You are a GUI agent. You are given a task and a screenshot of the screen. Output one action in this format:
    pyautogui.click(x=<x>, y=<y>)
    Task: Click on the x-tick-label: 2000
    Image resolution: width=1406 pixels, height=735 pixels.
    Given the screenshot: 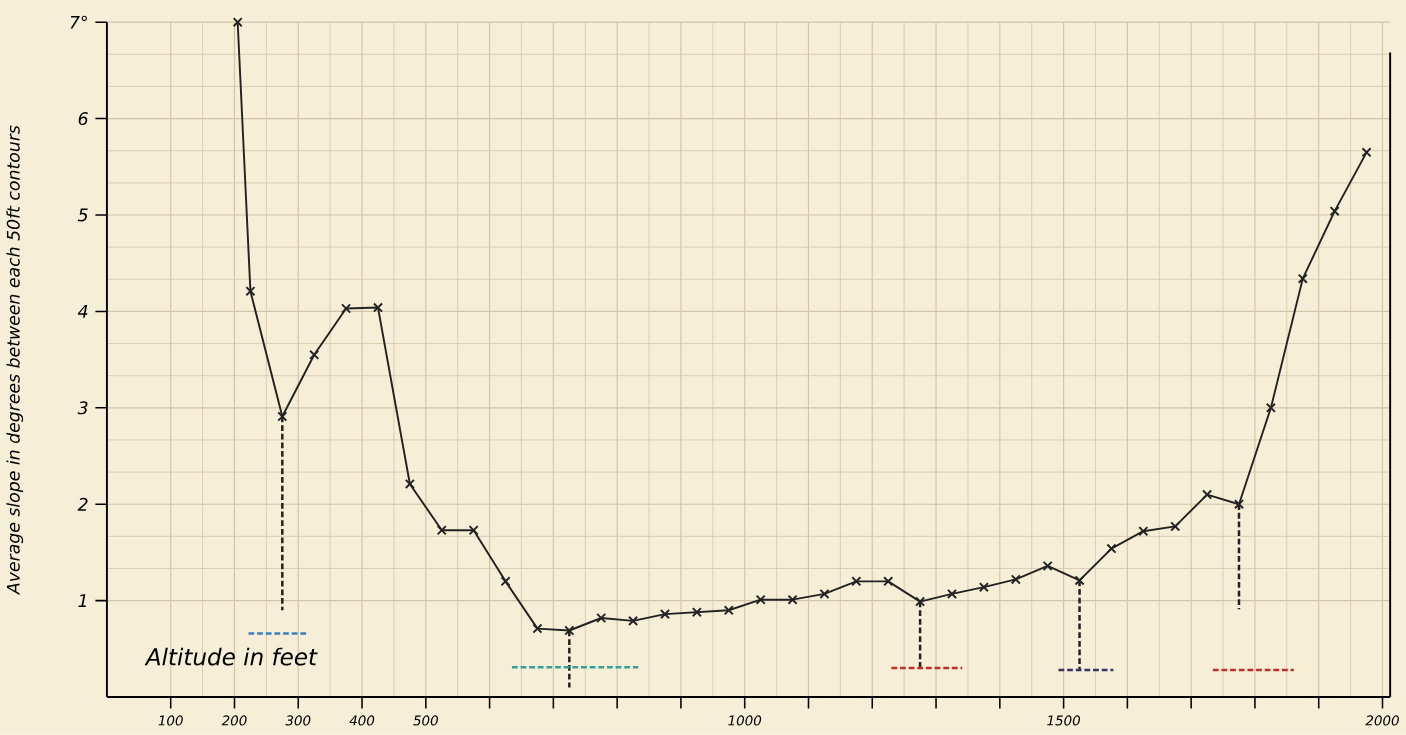 What is the action you would take?
    pyautogui.click(x=1382, y=720)
    